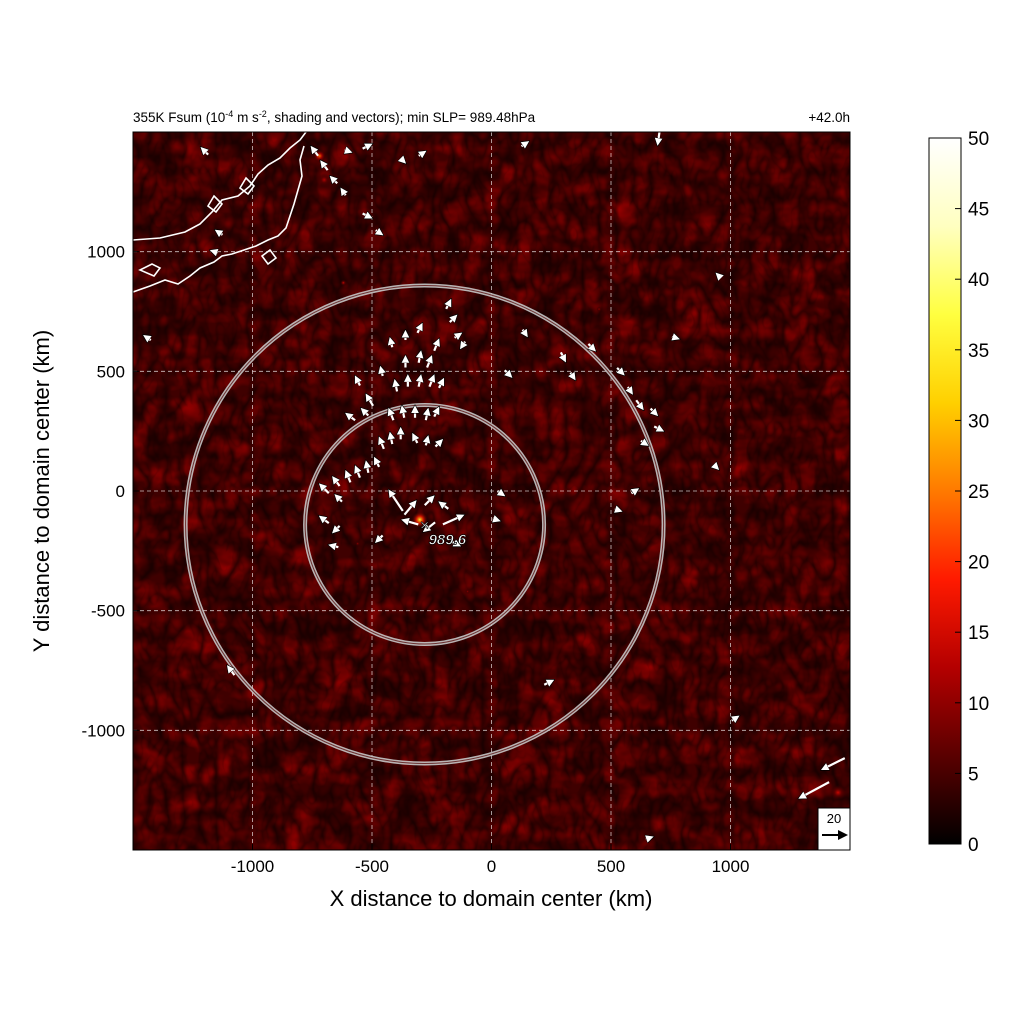  I want to click on y-tick-label: 1000, so click(106, 252).